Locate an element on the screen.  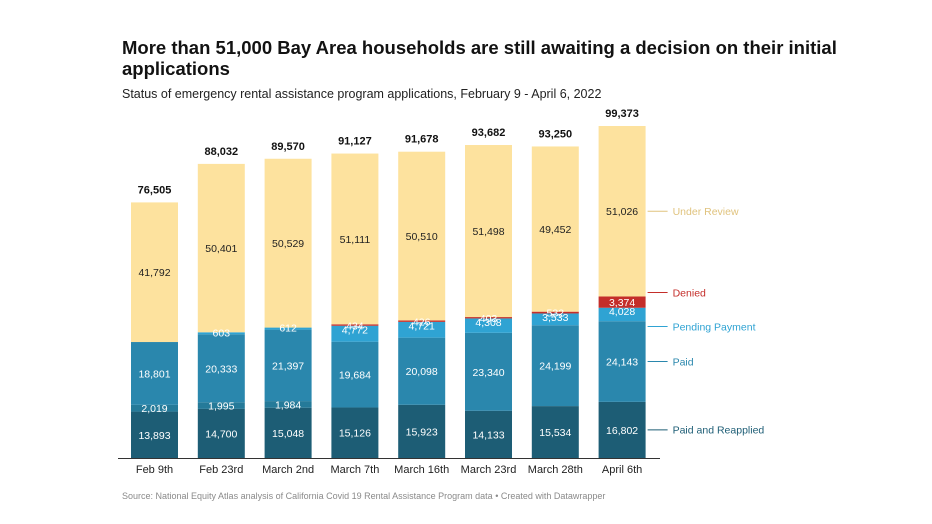
segment-value-label: 603 is located at coordinates (222, 333).